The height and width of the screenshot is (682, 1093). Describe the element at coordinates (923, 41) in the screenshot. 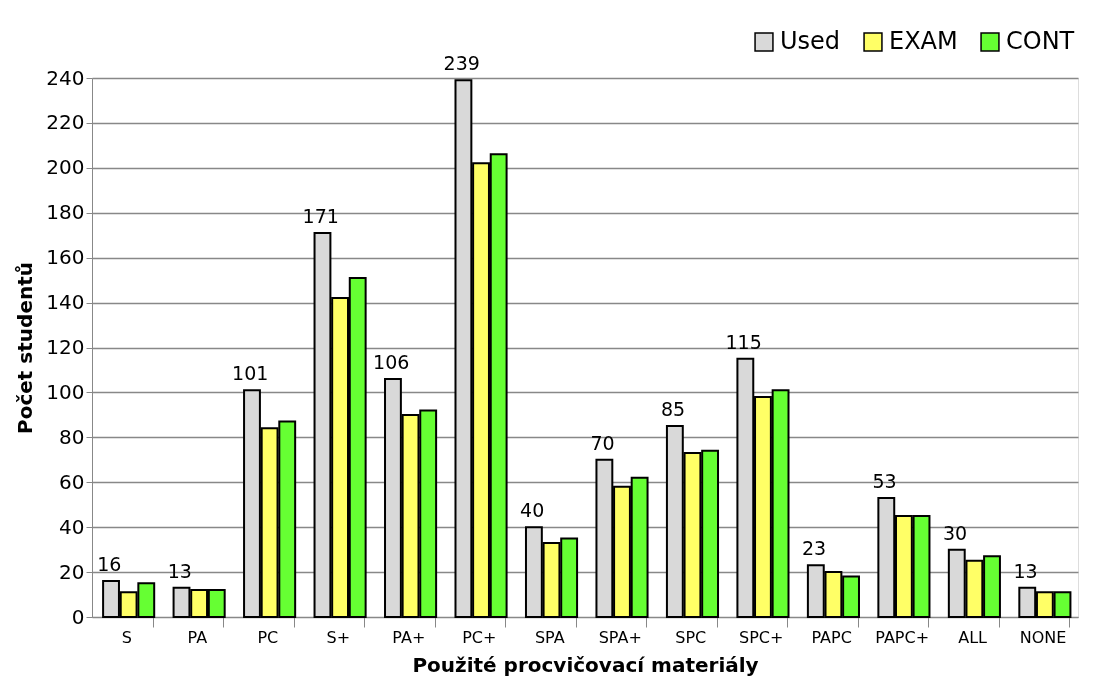

I see `legend-label: EXAM` at that location.